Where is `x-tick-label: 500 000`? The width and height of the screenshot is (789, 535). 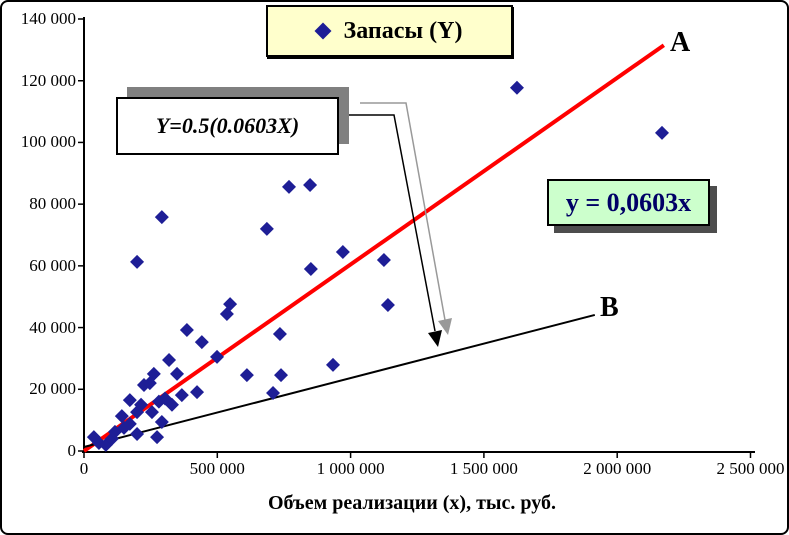 x-tick-label: 500 000 is located at coordinates (217, 468).